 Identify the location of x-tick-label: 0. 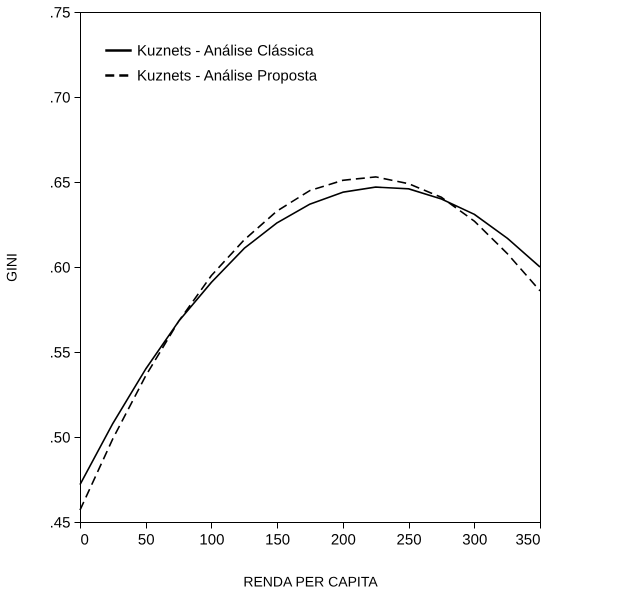
(84, 540).